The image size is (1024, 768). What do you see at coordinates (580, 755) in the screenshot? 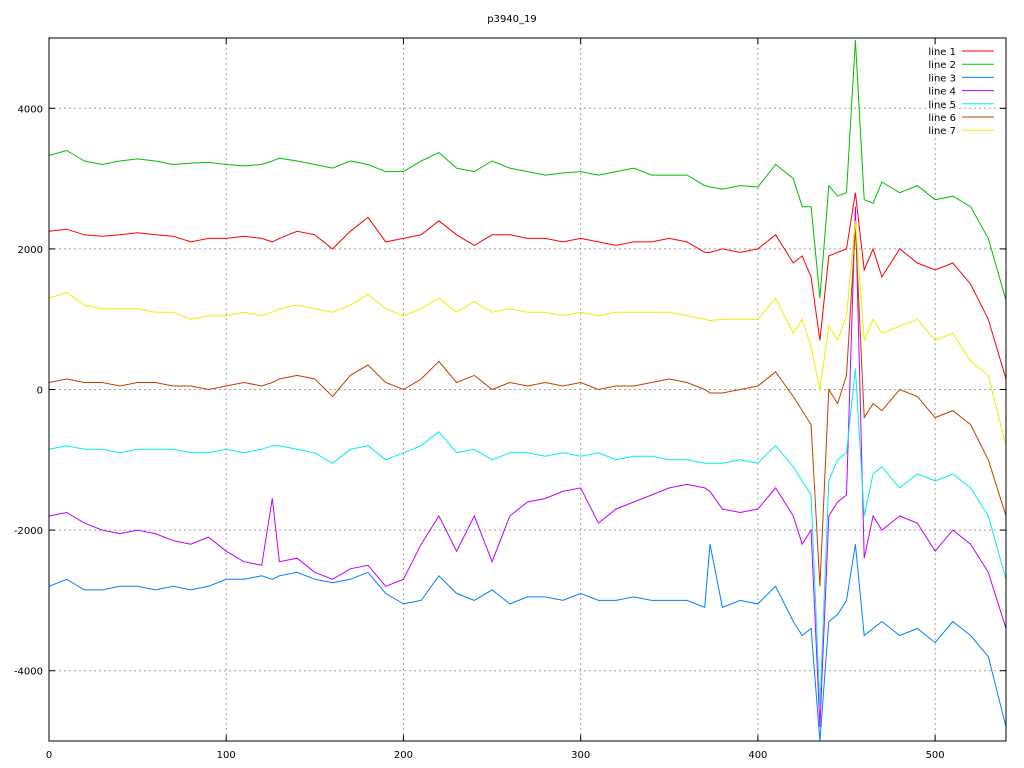
I see `x-tick-label: 300` at bounding box center [580, 755].